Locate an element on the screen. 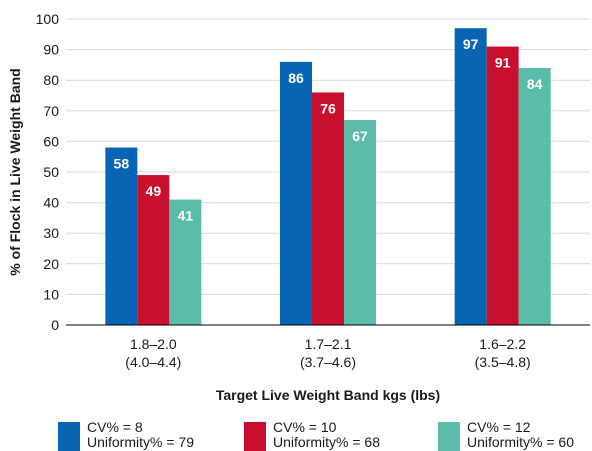  data-label: 97 is located at coordinates (471, 44).